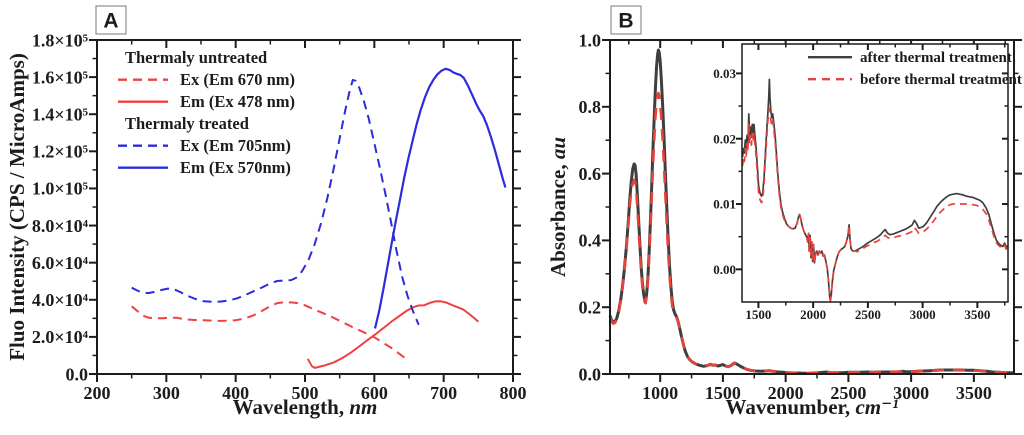 The image size is (1024, 435). Describe the element at coordinates (513, 393) in the screenshot. I see `tick-label: 800` at that location.